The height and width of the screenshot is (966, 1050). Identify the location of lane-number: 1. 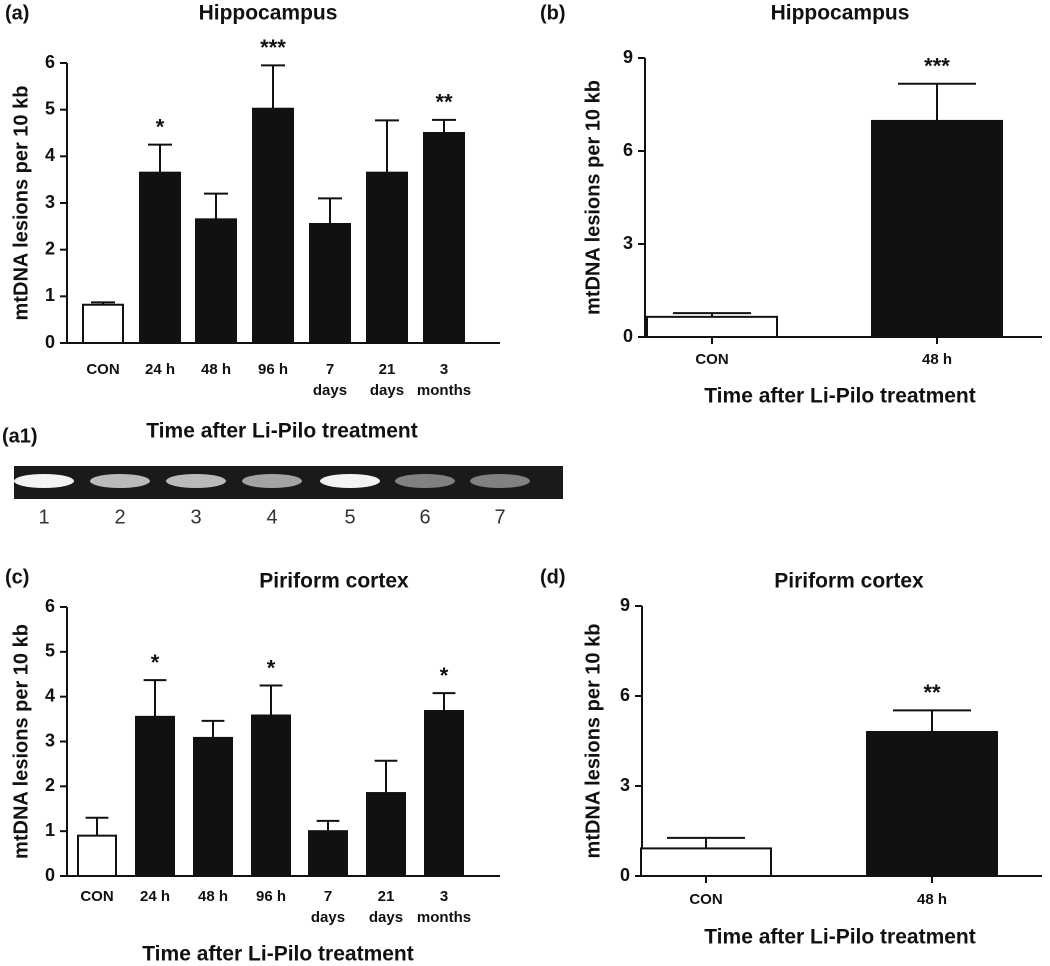
(43, 517).